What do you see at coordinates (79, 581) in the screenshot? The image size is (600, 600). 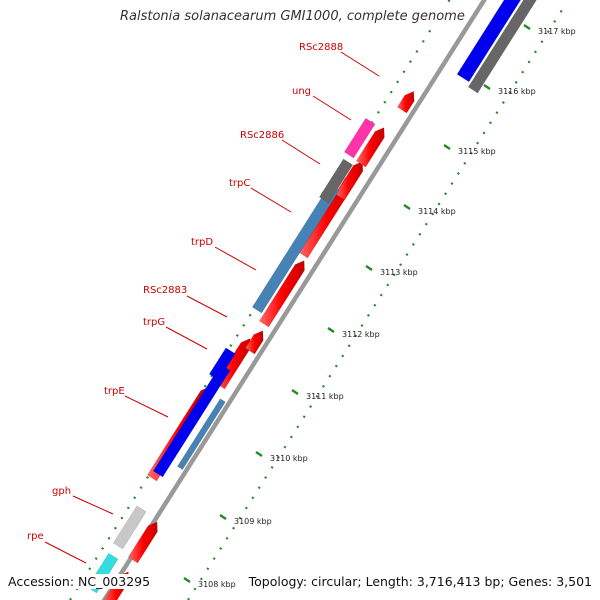 I see `accession-text: Accession: NC_003295` at bounding box center [79, 581].